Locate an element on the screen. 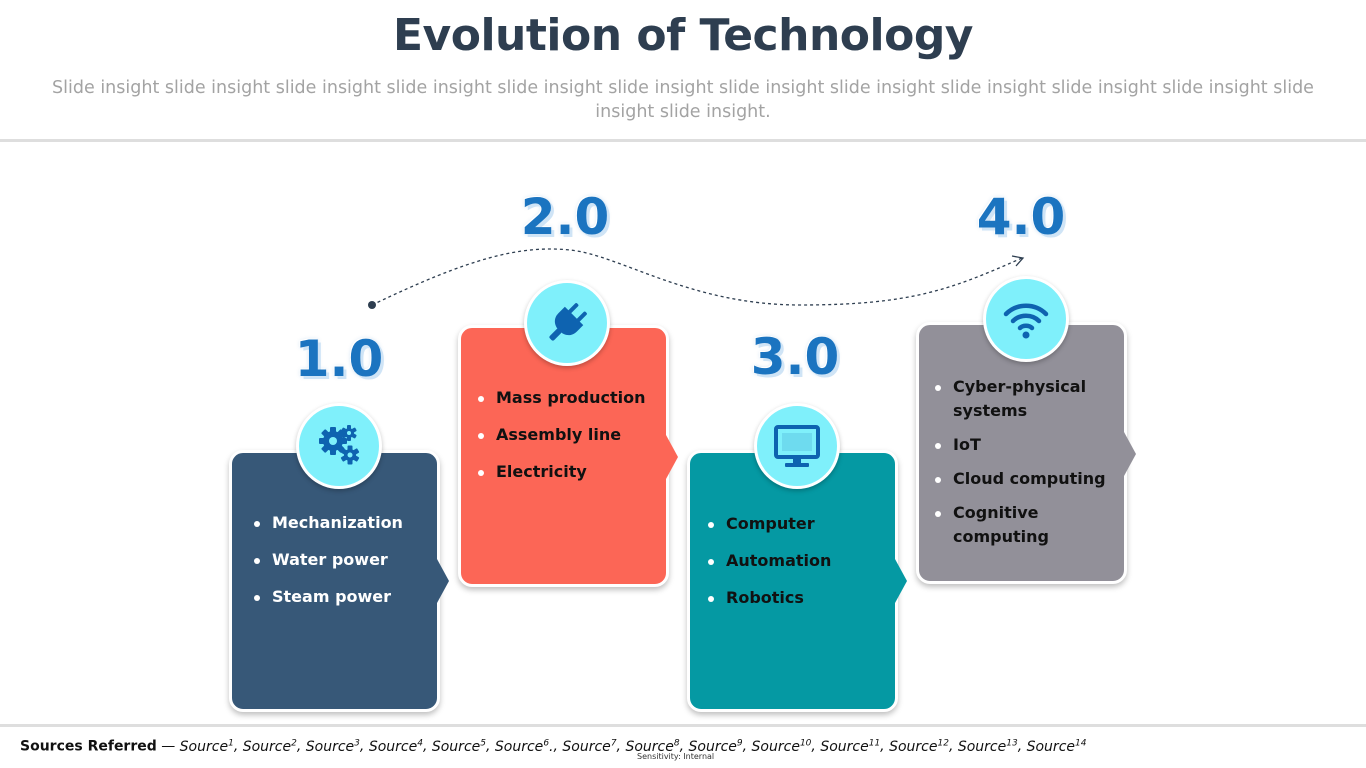 This screenshot has height=768, width=1366. plug-icon is located at coordinates (568, 322).